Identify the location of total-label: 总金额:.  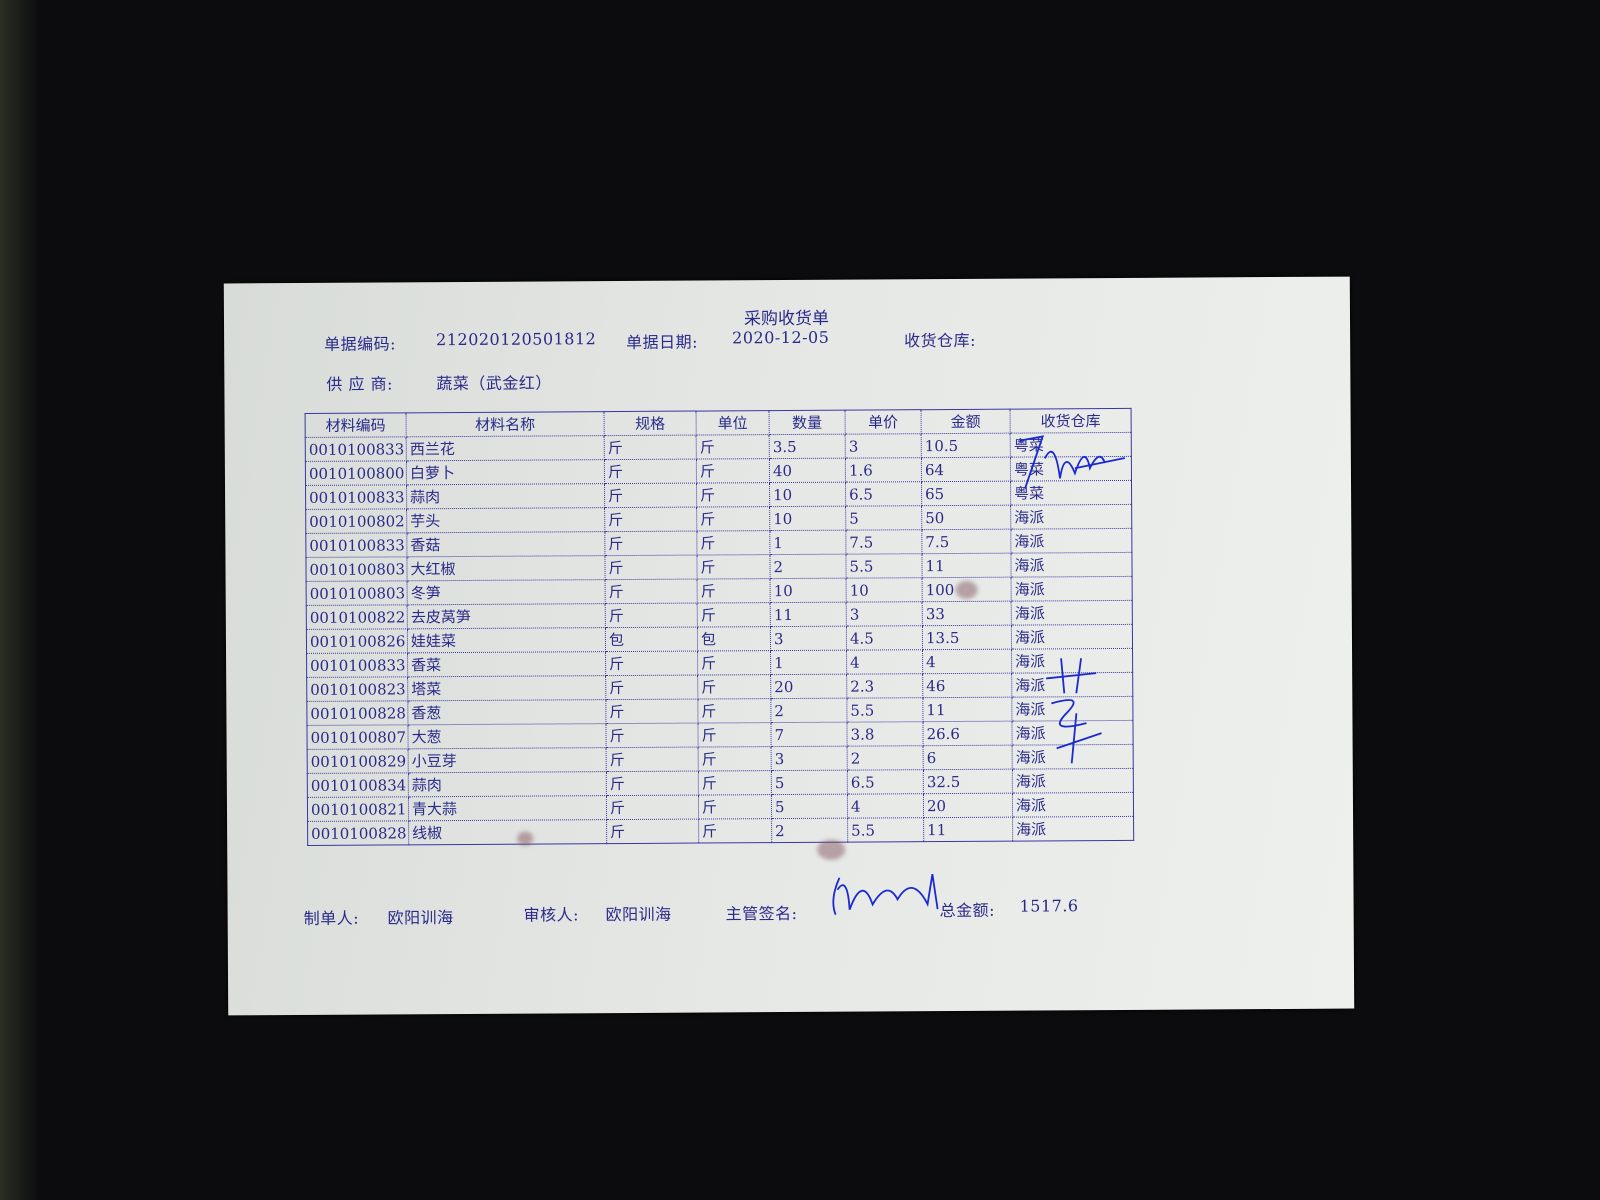
(967, 910).